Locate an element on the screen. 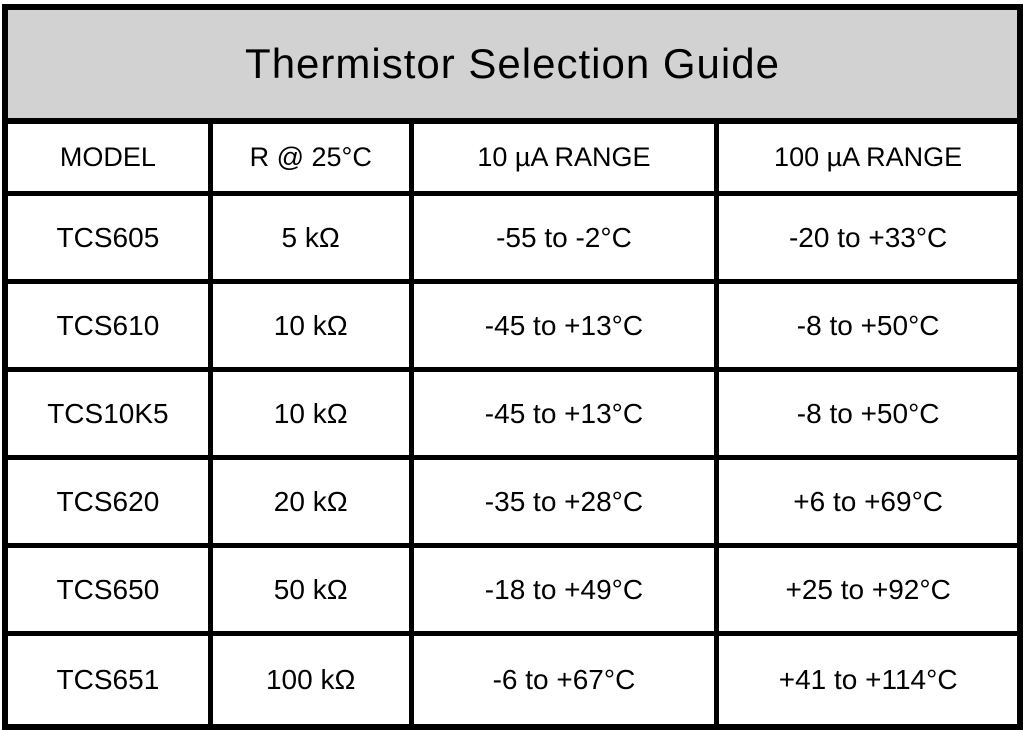 Image resolution: width=1024 pixels, height=730 pixels. column-header-100ua-range: 100 µA RANGE is located at coordinates (868, 160).